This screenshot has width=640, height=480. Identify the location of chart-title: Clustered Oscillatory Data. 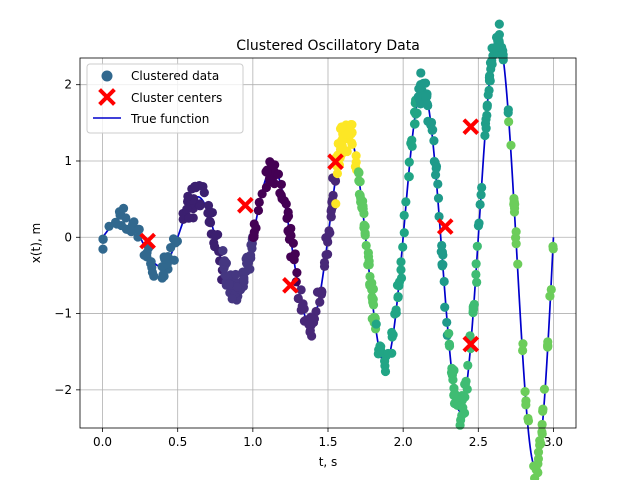
(328, 46).